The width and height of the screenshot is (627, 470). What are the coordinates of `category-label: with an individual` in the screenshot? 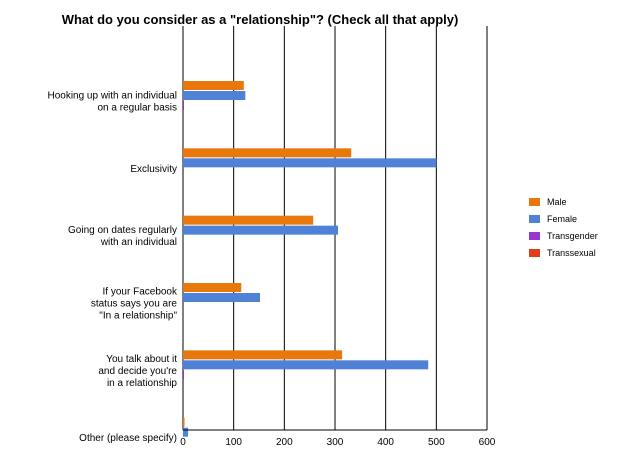 It's located at (138, 242).